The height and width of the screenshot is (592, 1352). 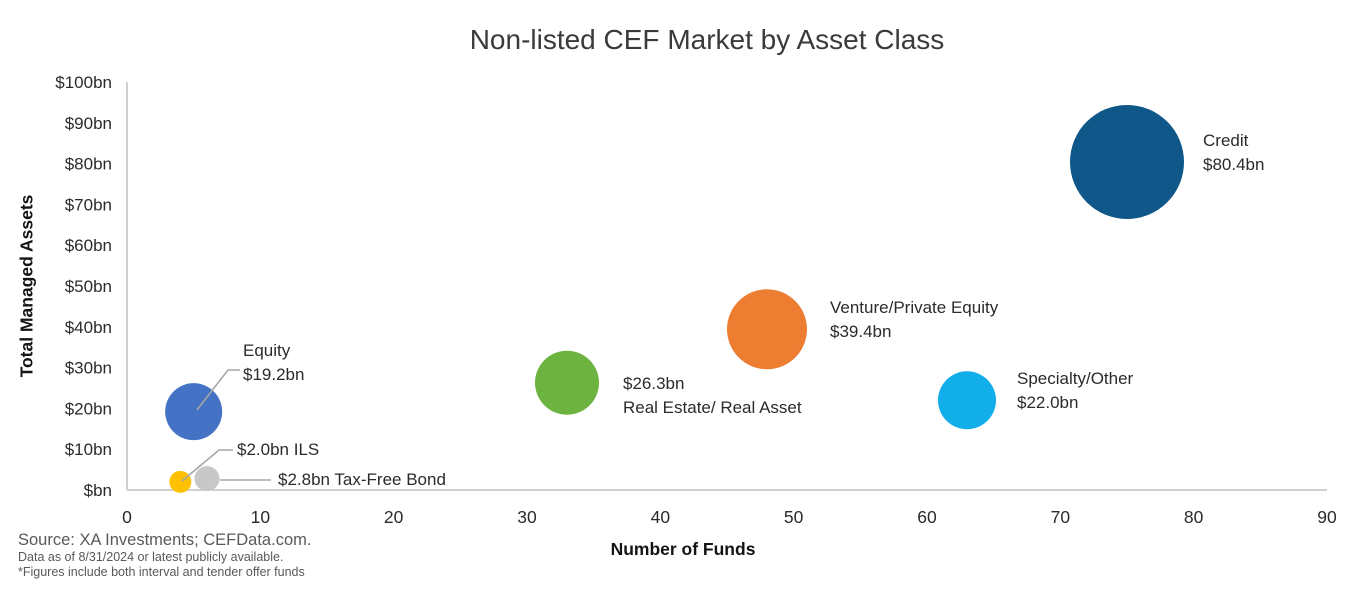 What do you see at coordinates (767, 329) in the screenshot?
I see `bubble-venture-private-equity` at bounding box center [767, 329].